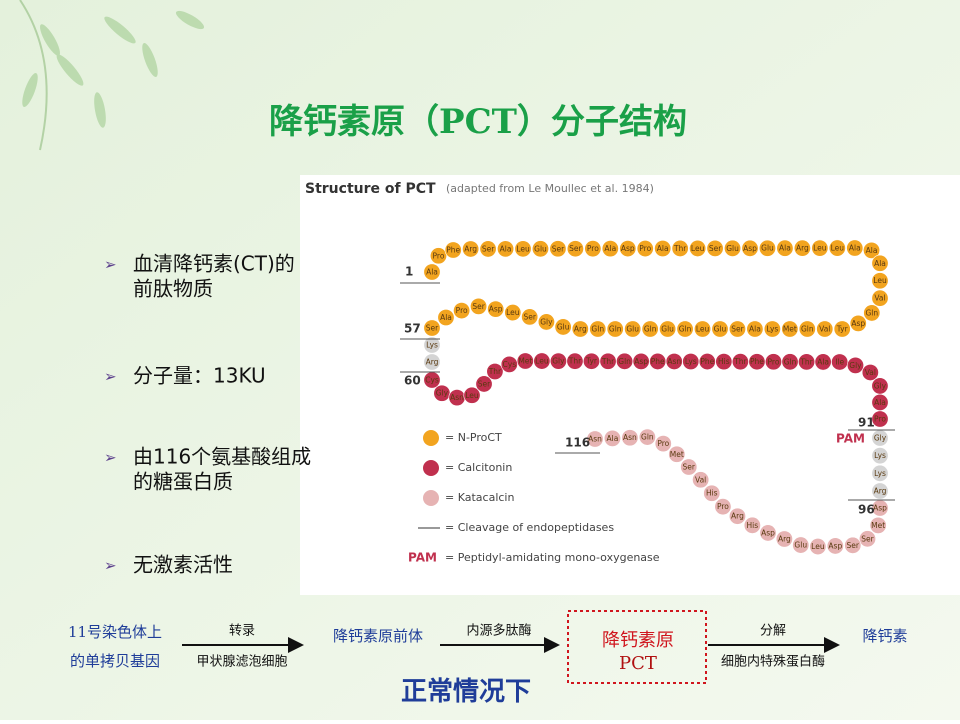 This screenshot has height=724, width=960. Describe the element at coordinates (638, 640) in the screenshot. I see `flow-node: 降钙素原` at that location.